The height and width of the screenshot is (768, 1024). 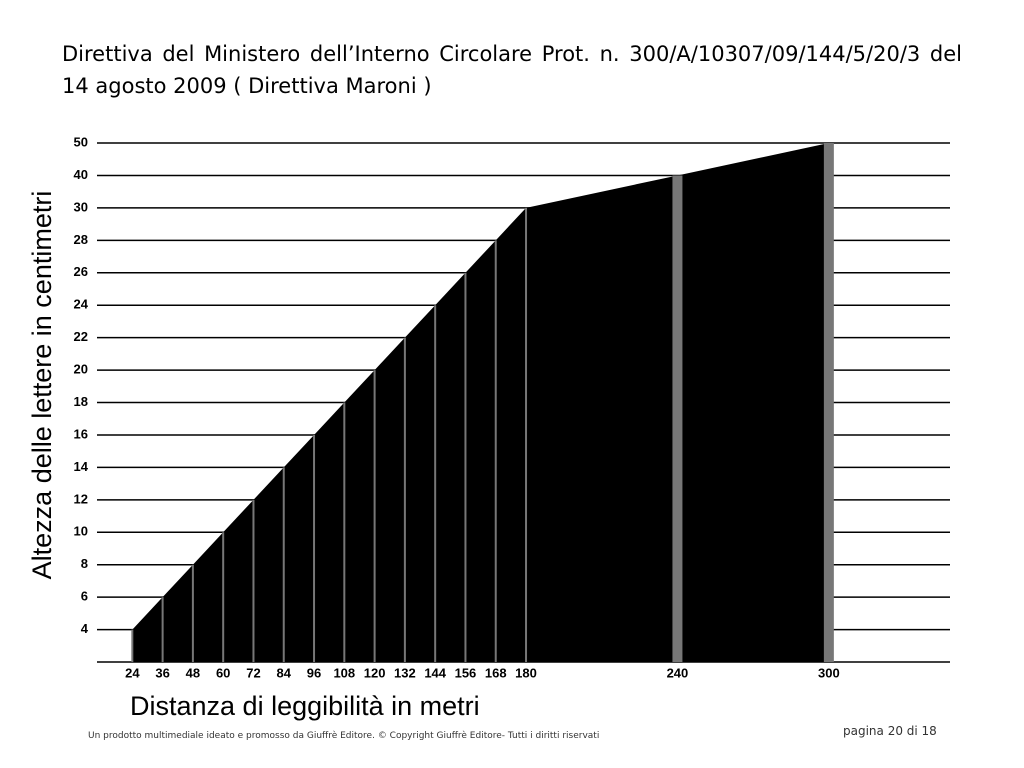 I want to click on y-tick-label: 24, so click(x=81, y=304).